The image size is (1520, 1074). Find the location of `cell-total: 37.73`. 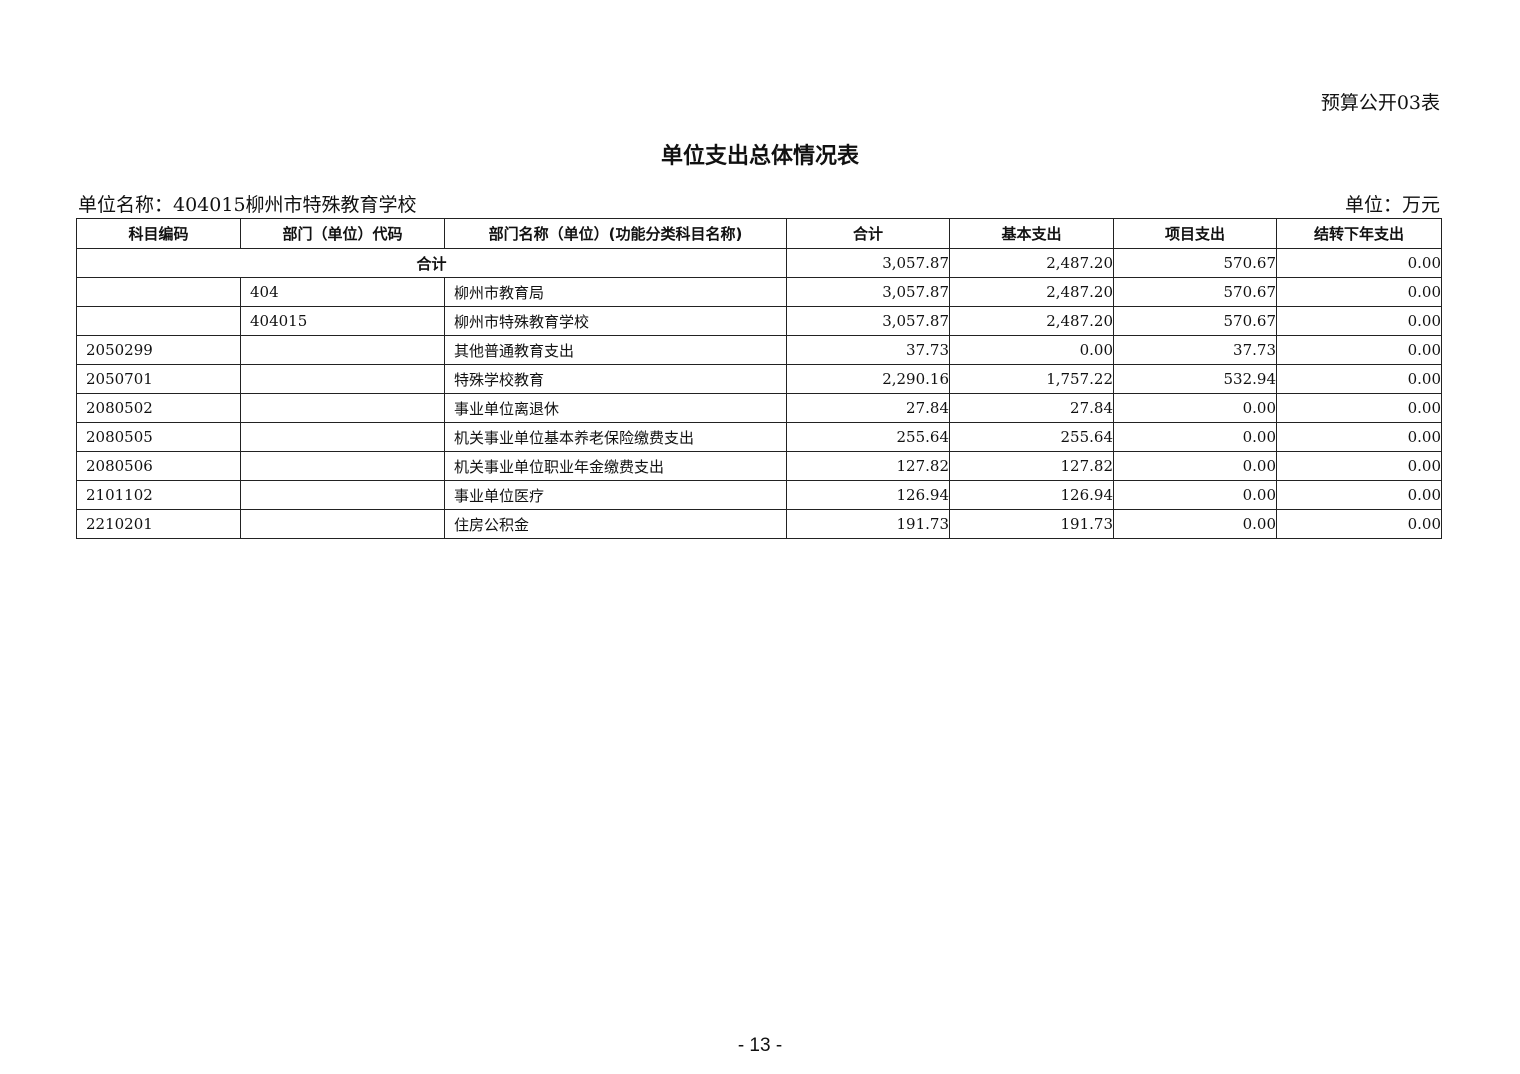

cell-total: 37.73 is located at coordinates (868, 350).